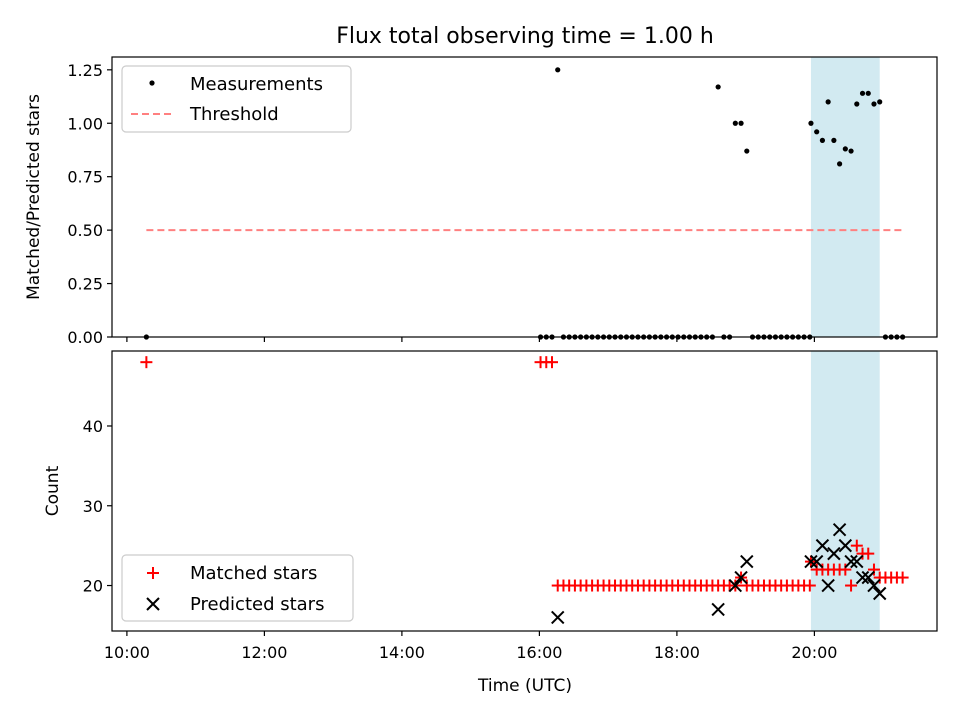  I want to click on top-x-ticks, so click(470, 339).